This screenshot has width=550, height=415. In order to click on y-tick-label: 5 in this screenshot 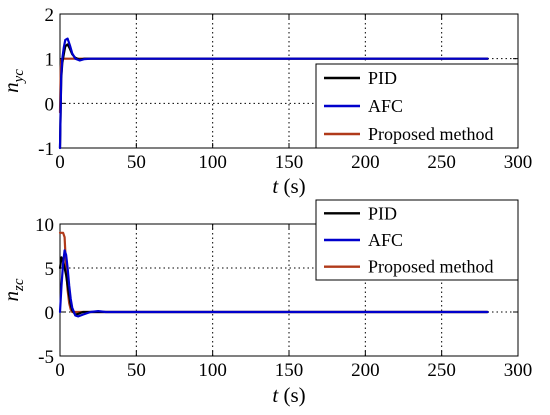, I will do `click(50, 269)`.